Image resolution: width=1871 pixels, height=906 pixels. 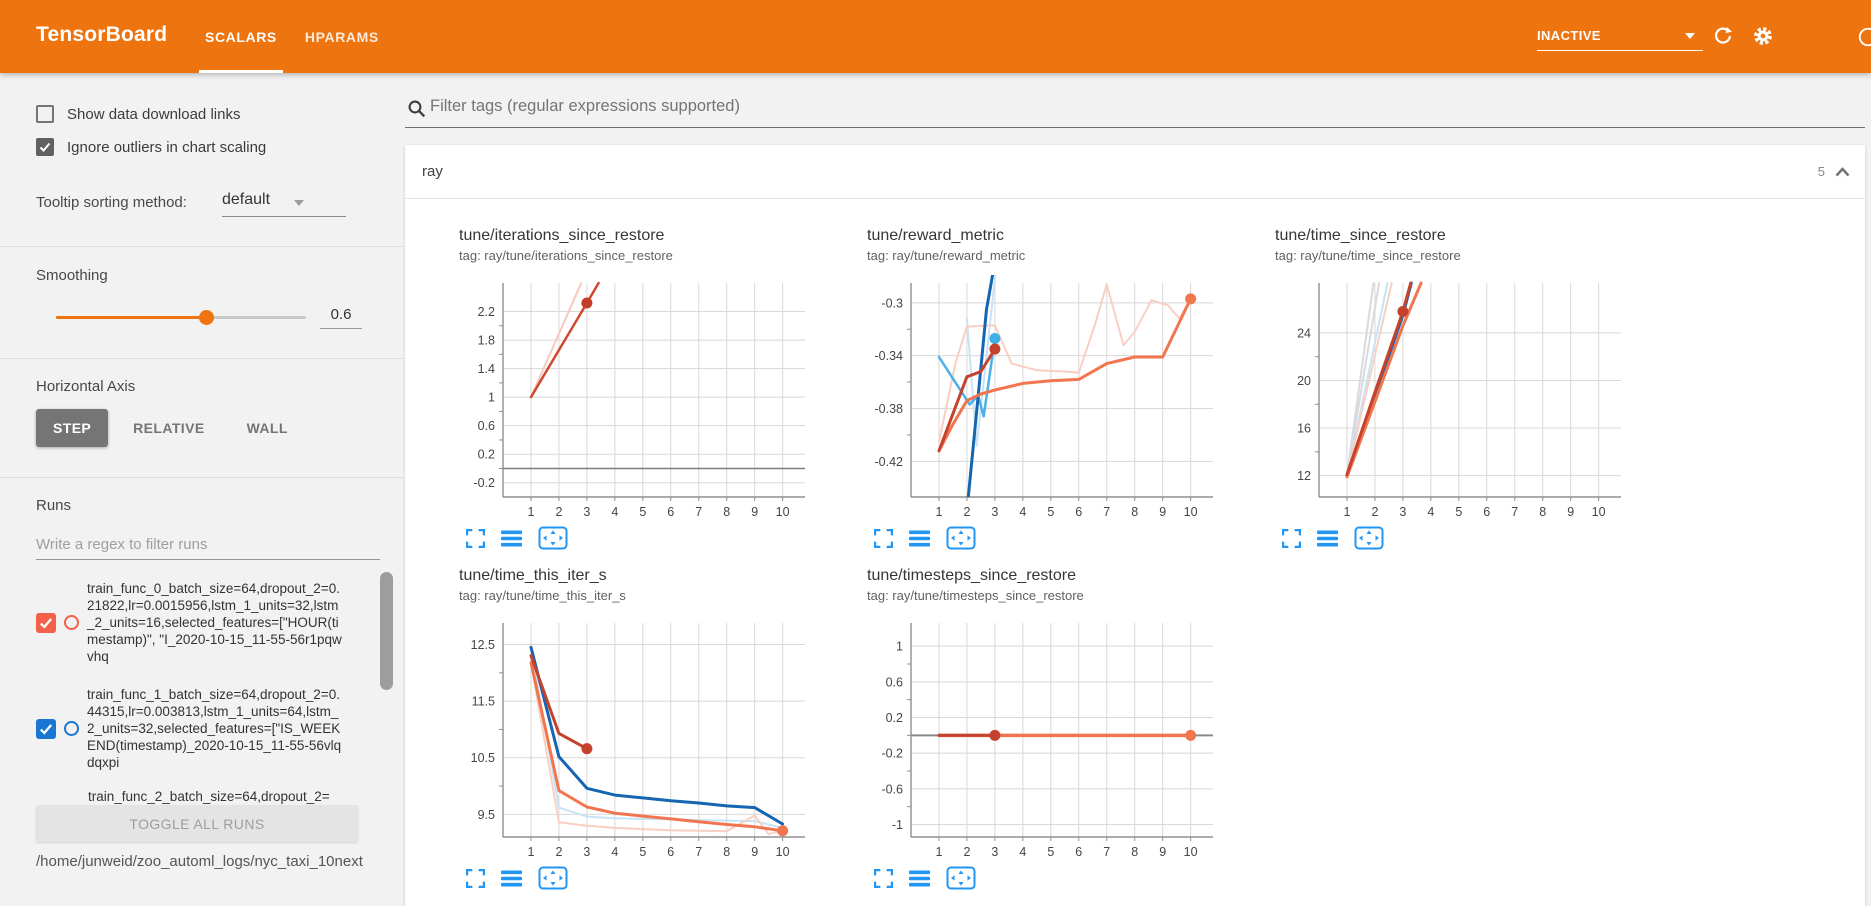 What do you see at coordinates (86, 386) in the screenshot?
I see `horizontal-axis-label: Horizontal Axis` at bounding box center [86, 386].